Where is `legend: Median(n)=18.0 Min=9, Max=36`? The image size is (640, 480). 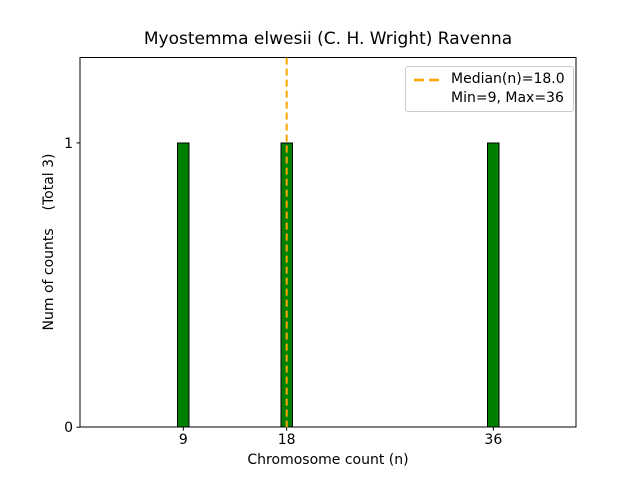
legend: Median(n)=18.0 Min=9, Max=36 is located at coordinates (489, 89).